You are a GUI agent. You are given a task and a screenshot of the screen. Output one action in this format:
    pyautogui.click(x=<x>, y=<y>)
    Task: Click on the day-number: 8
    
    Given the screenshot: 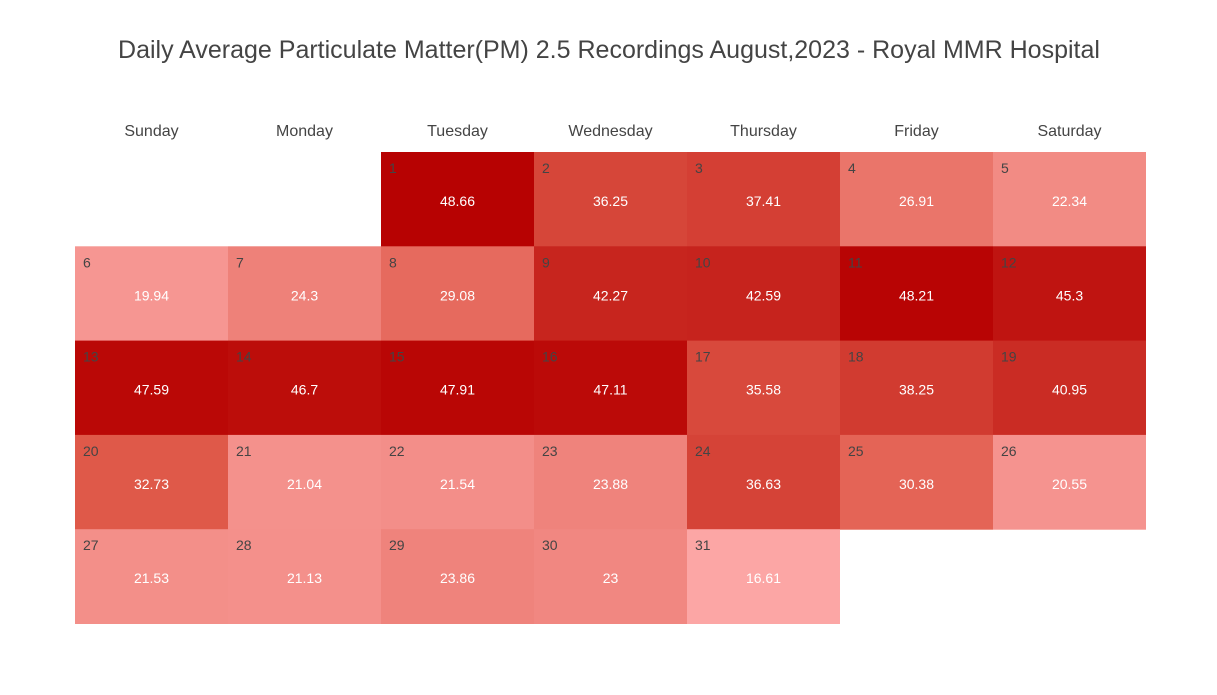 What is the action you would take?
    pyautogui.click(x=393, y=262)
    